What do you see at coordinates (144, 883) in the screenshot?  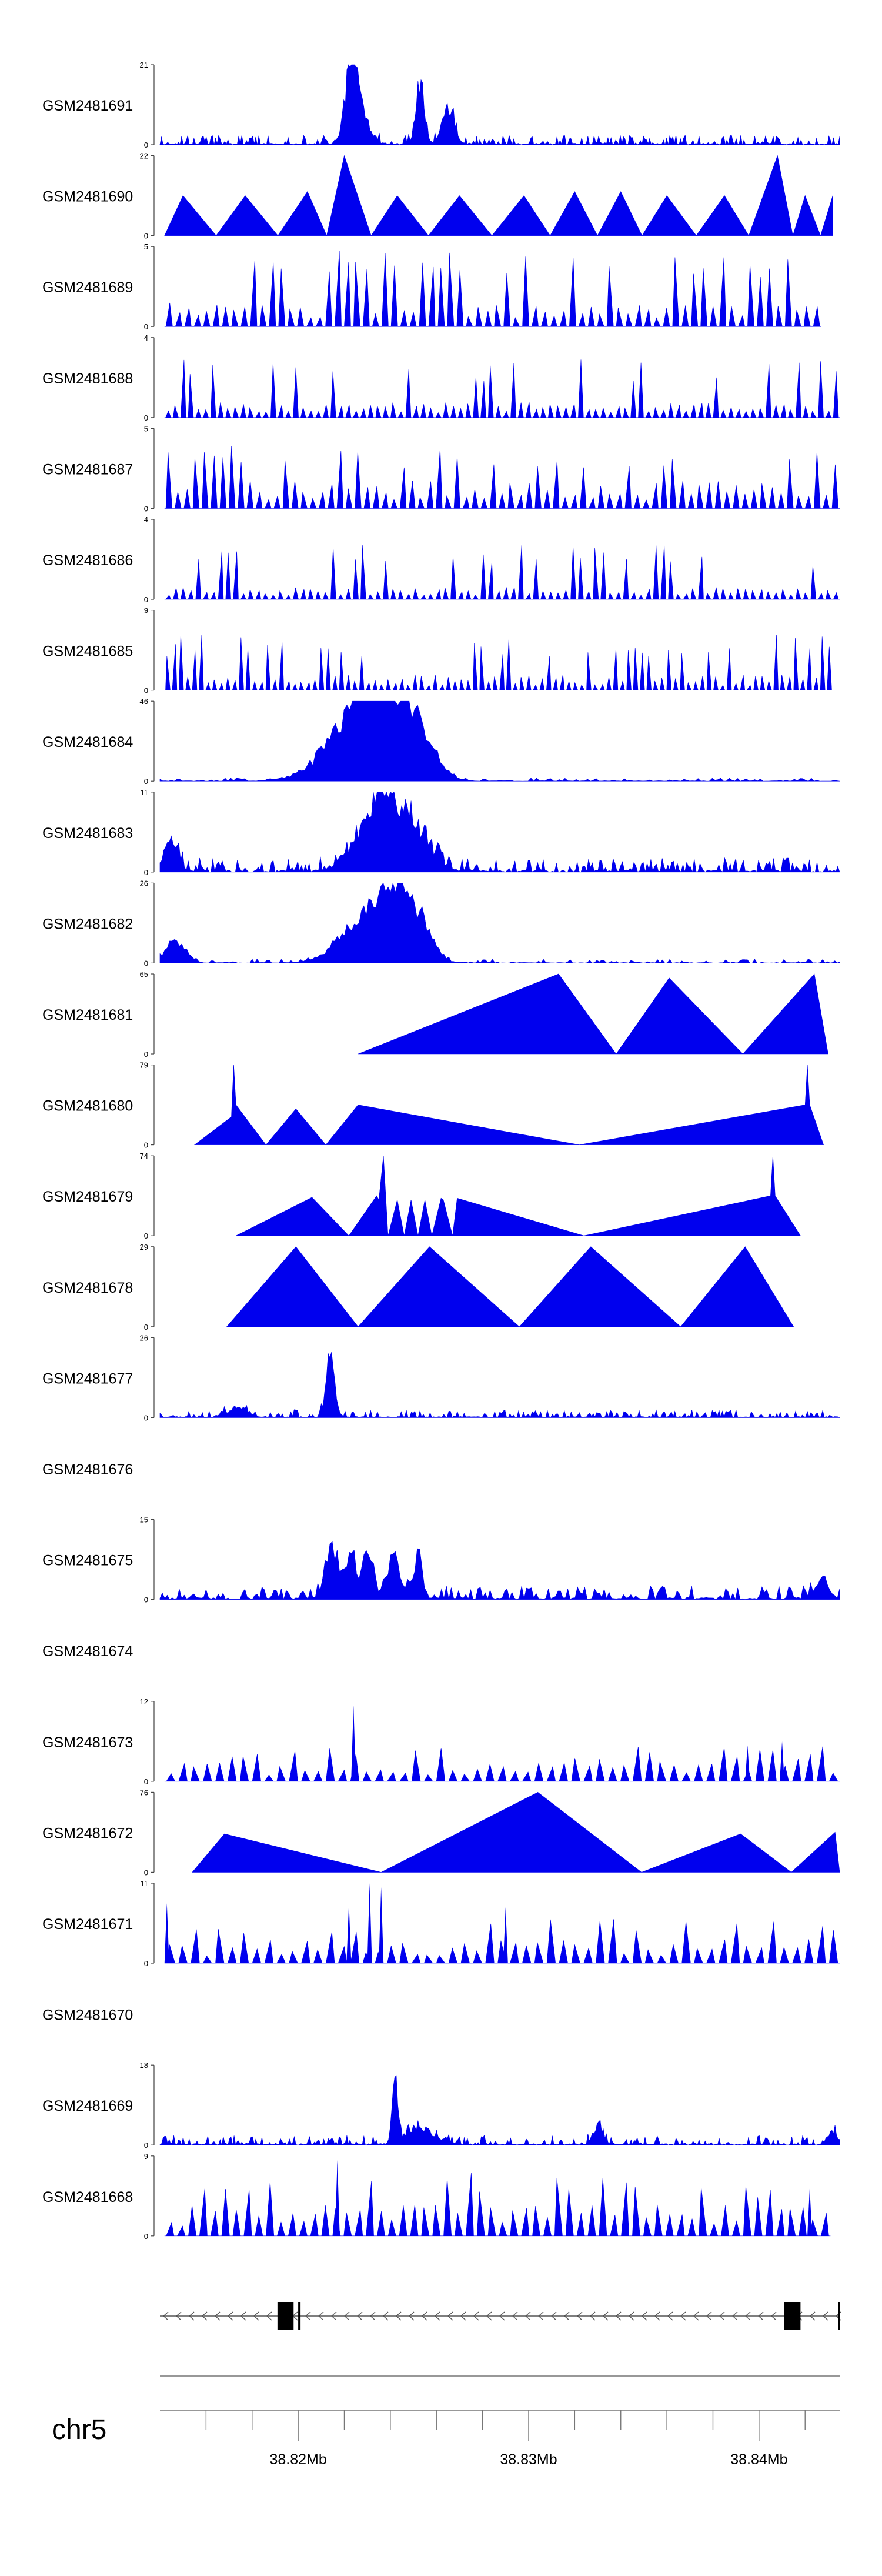 I see `y-max-label: 26` at bounding box center [144, 883].